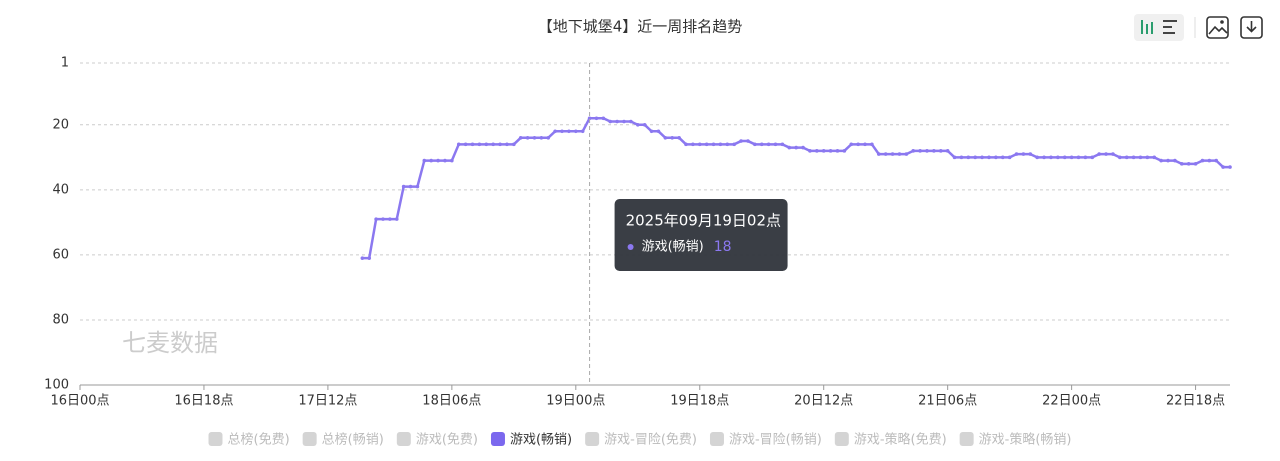  What do you see at coordinates (900, 440) in the screenshot?
I see `legend-label: 游戏-策略(免费)` at bounding box center [900, 440].